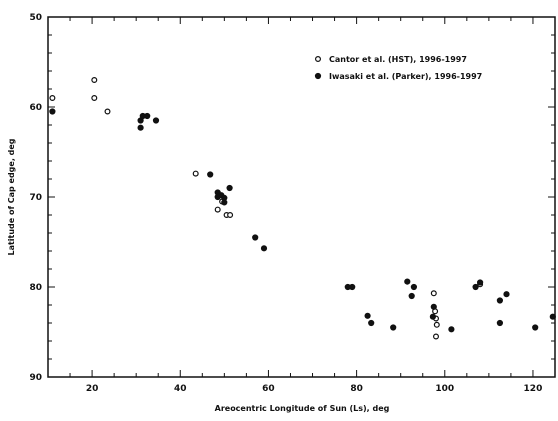 The image size is (558, 421). I want to click on x-tick-label: 120, so click(533, 389).